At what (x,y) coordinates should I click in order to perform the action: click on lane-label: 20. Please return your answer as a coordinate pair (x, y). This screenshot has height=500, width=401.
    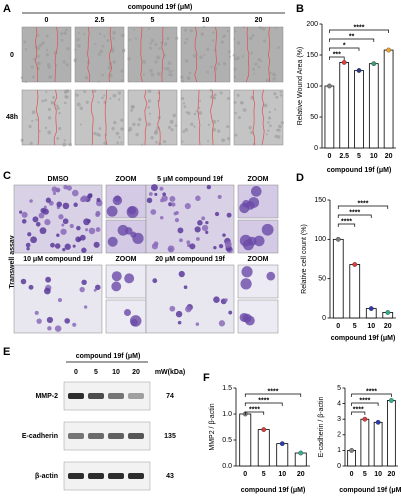
    Looking at the image, I should click on (136, 372).